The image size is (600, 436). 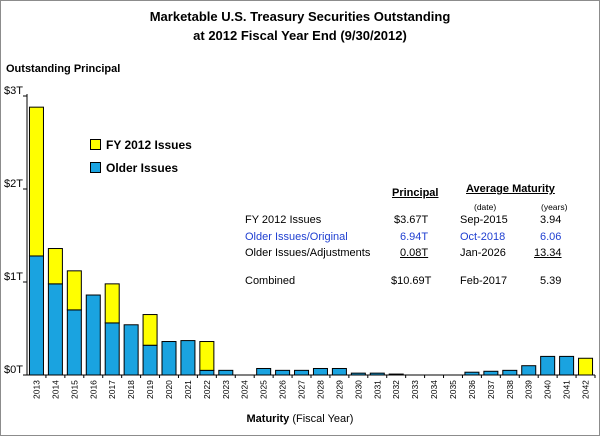 What do you see at coordinates (510, 189) in the screenshot?
I see `table-header-average-maturity: Average Maturity` at bounding box center [510, 189].